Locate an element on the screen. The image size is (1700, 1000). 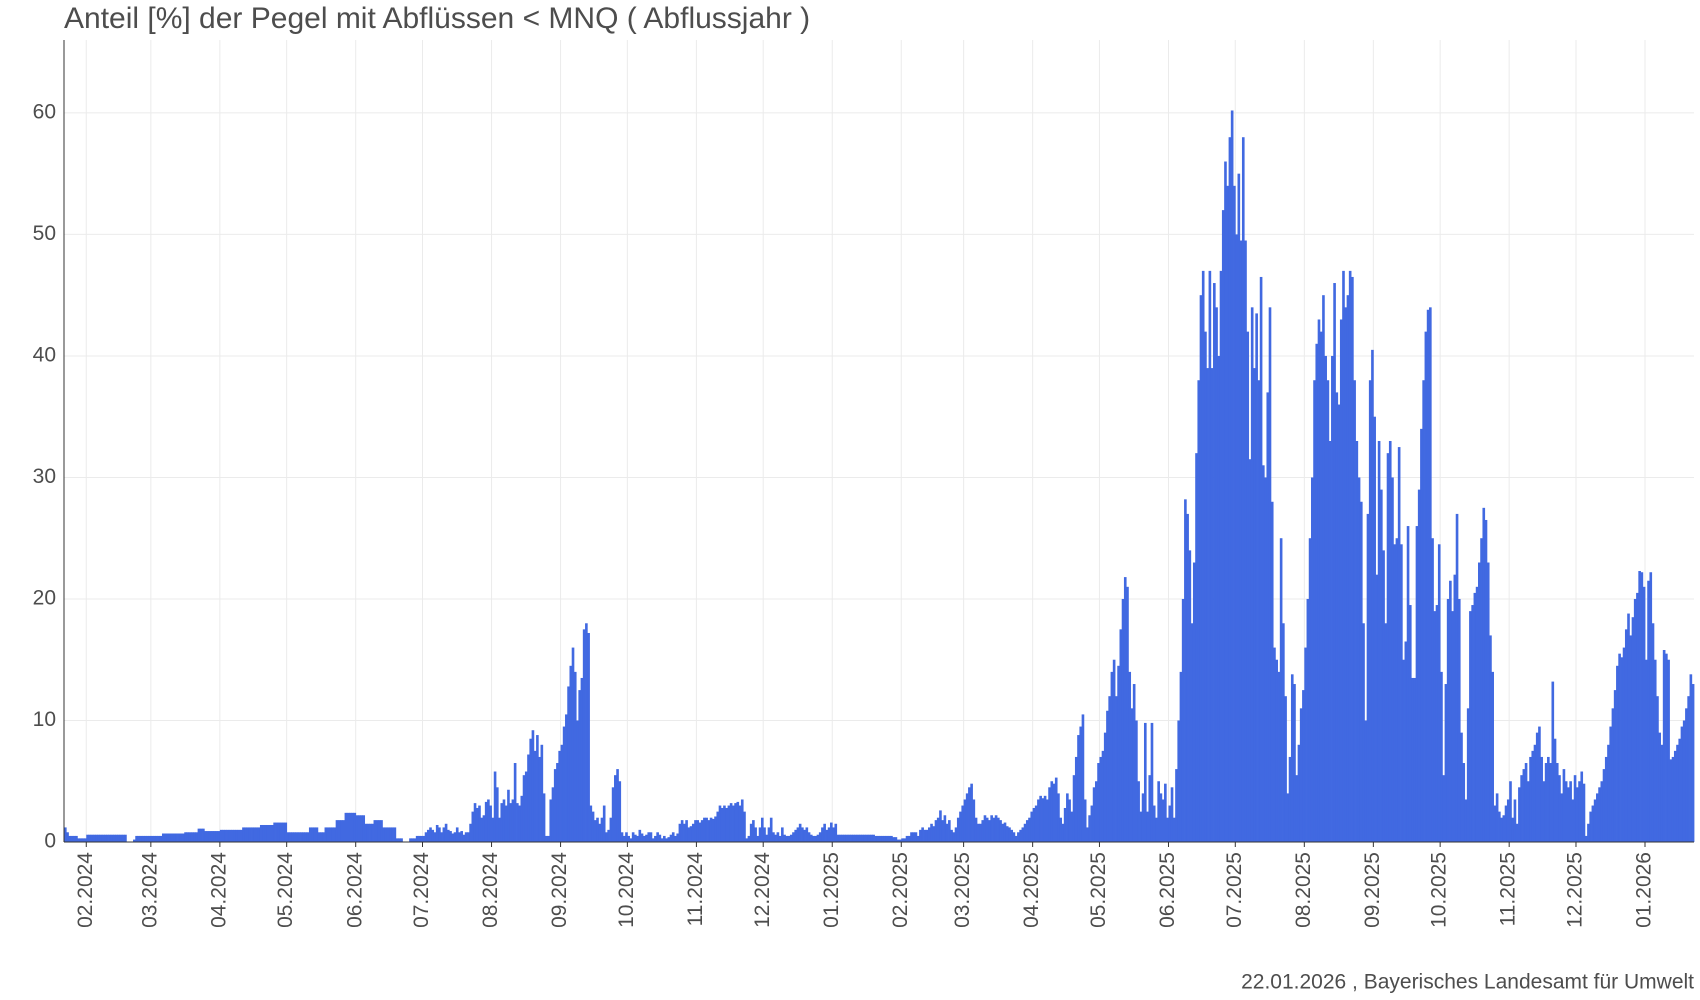
y-tick-label: 30 is located at coordinates (44, 476).